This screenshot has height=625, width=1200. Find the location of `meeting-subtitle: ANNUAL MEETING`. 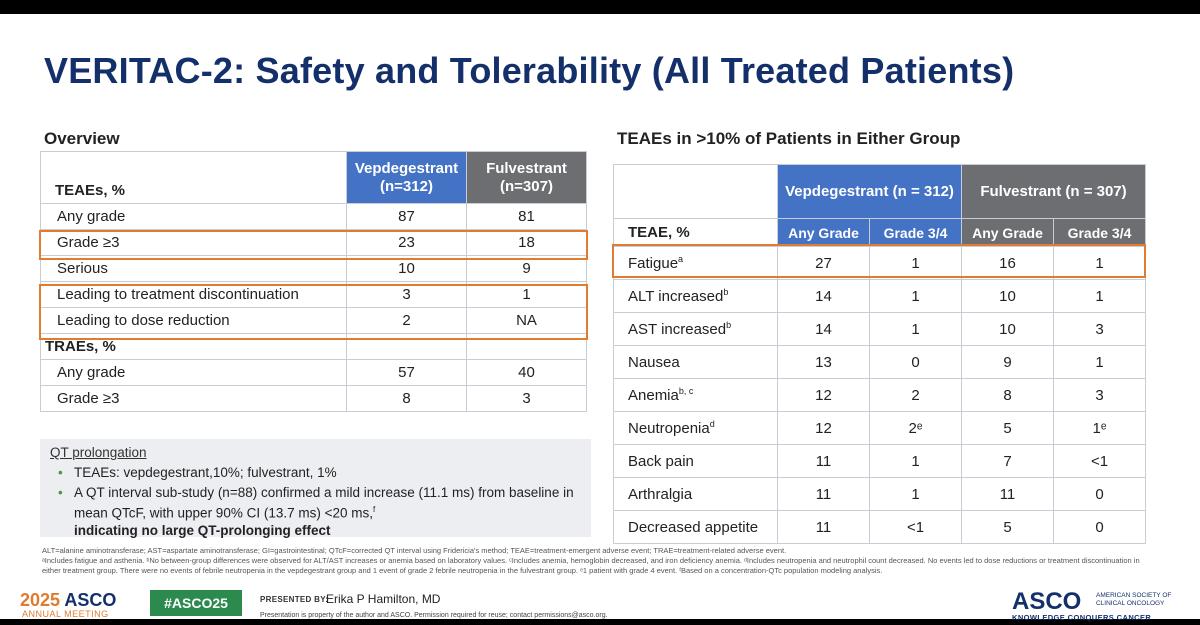

meeting-subtitle: ANNUAL MEETING is located at coordinates (65, 614).